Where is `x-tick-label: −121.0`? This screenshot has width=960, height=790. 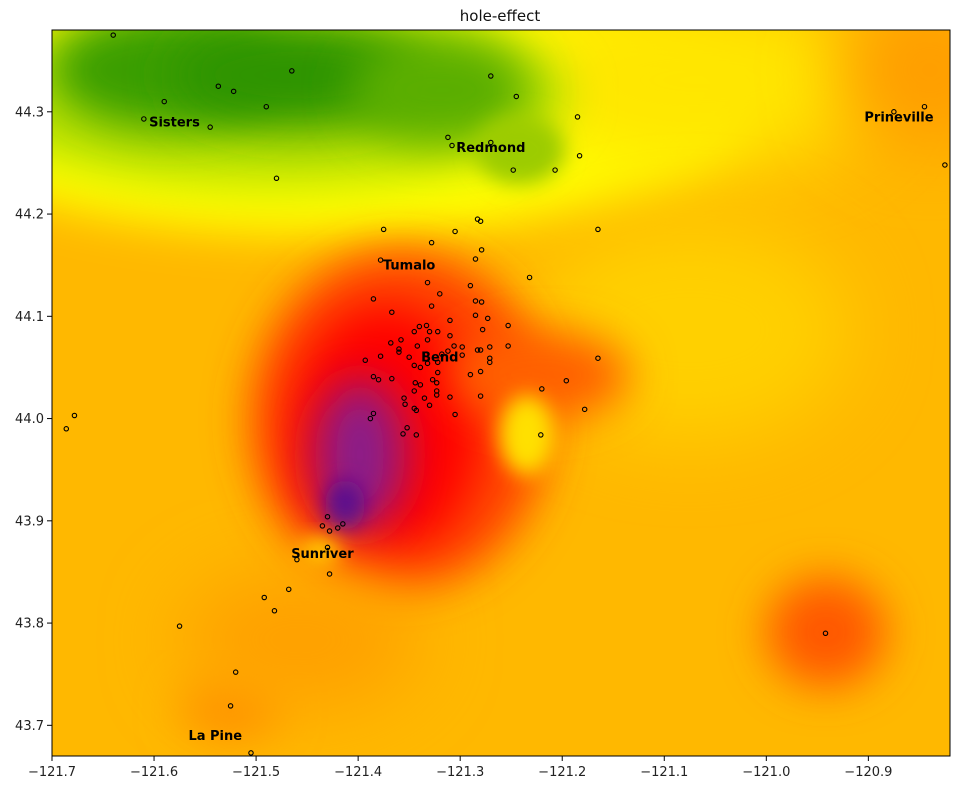
x-tick-label: −121.0 is located at coordinates (766, 772).